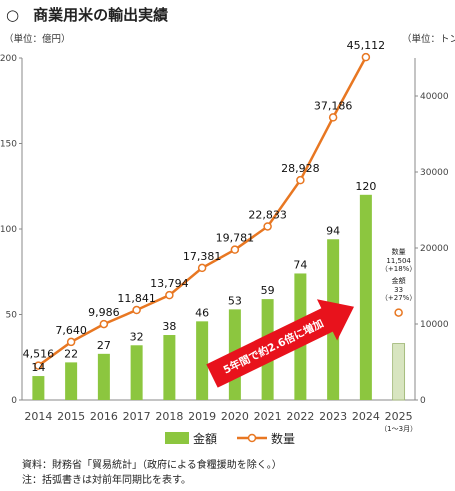 This screenshot has width=455, height=491. What do you see at coordinates (8, 59) in the screenshot?
I see `left-tick-label: 200` at bounding box center [8, 59].